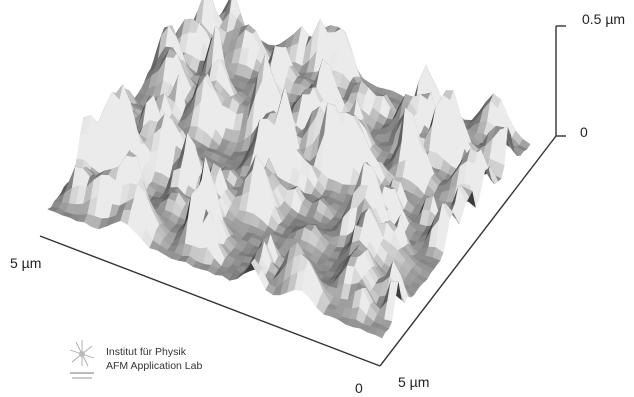 This screenshot has height=397, width=634. I want to click on institute-credit: Institut für Physik AFM Application Lab, so click(154, 359).